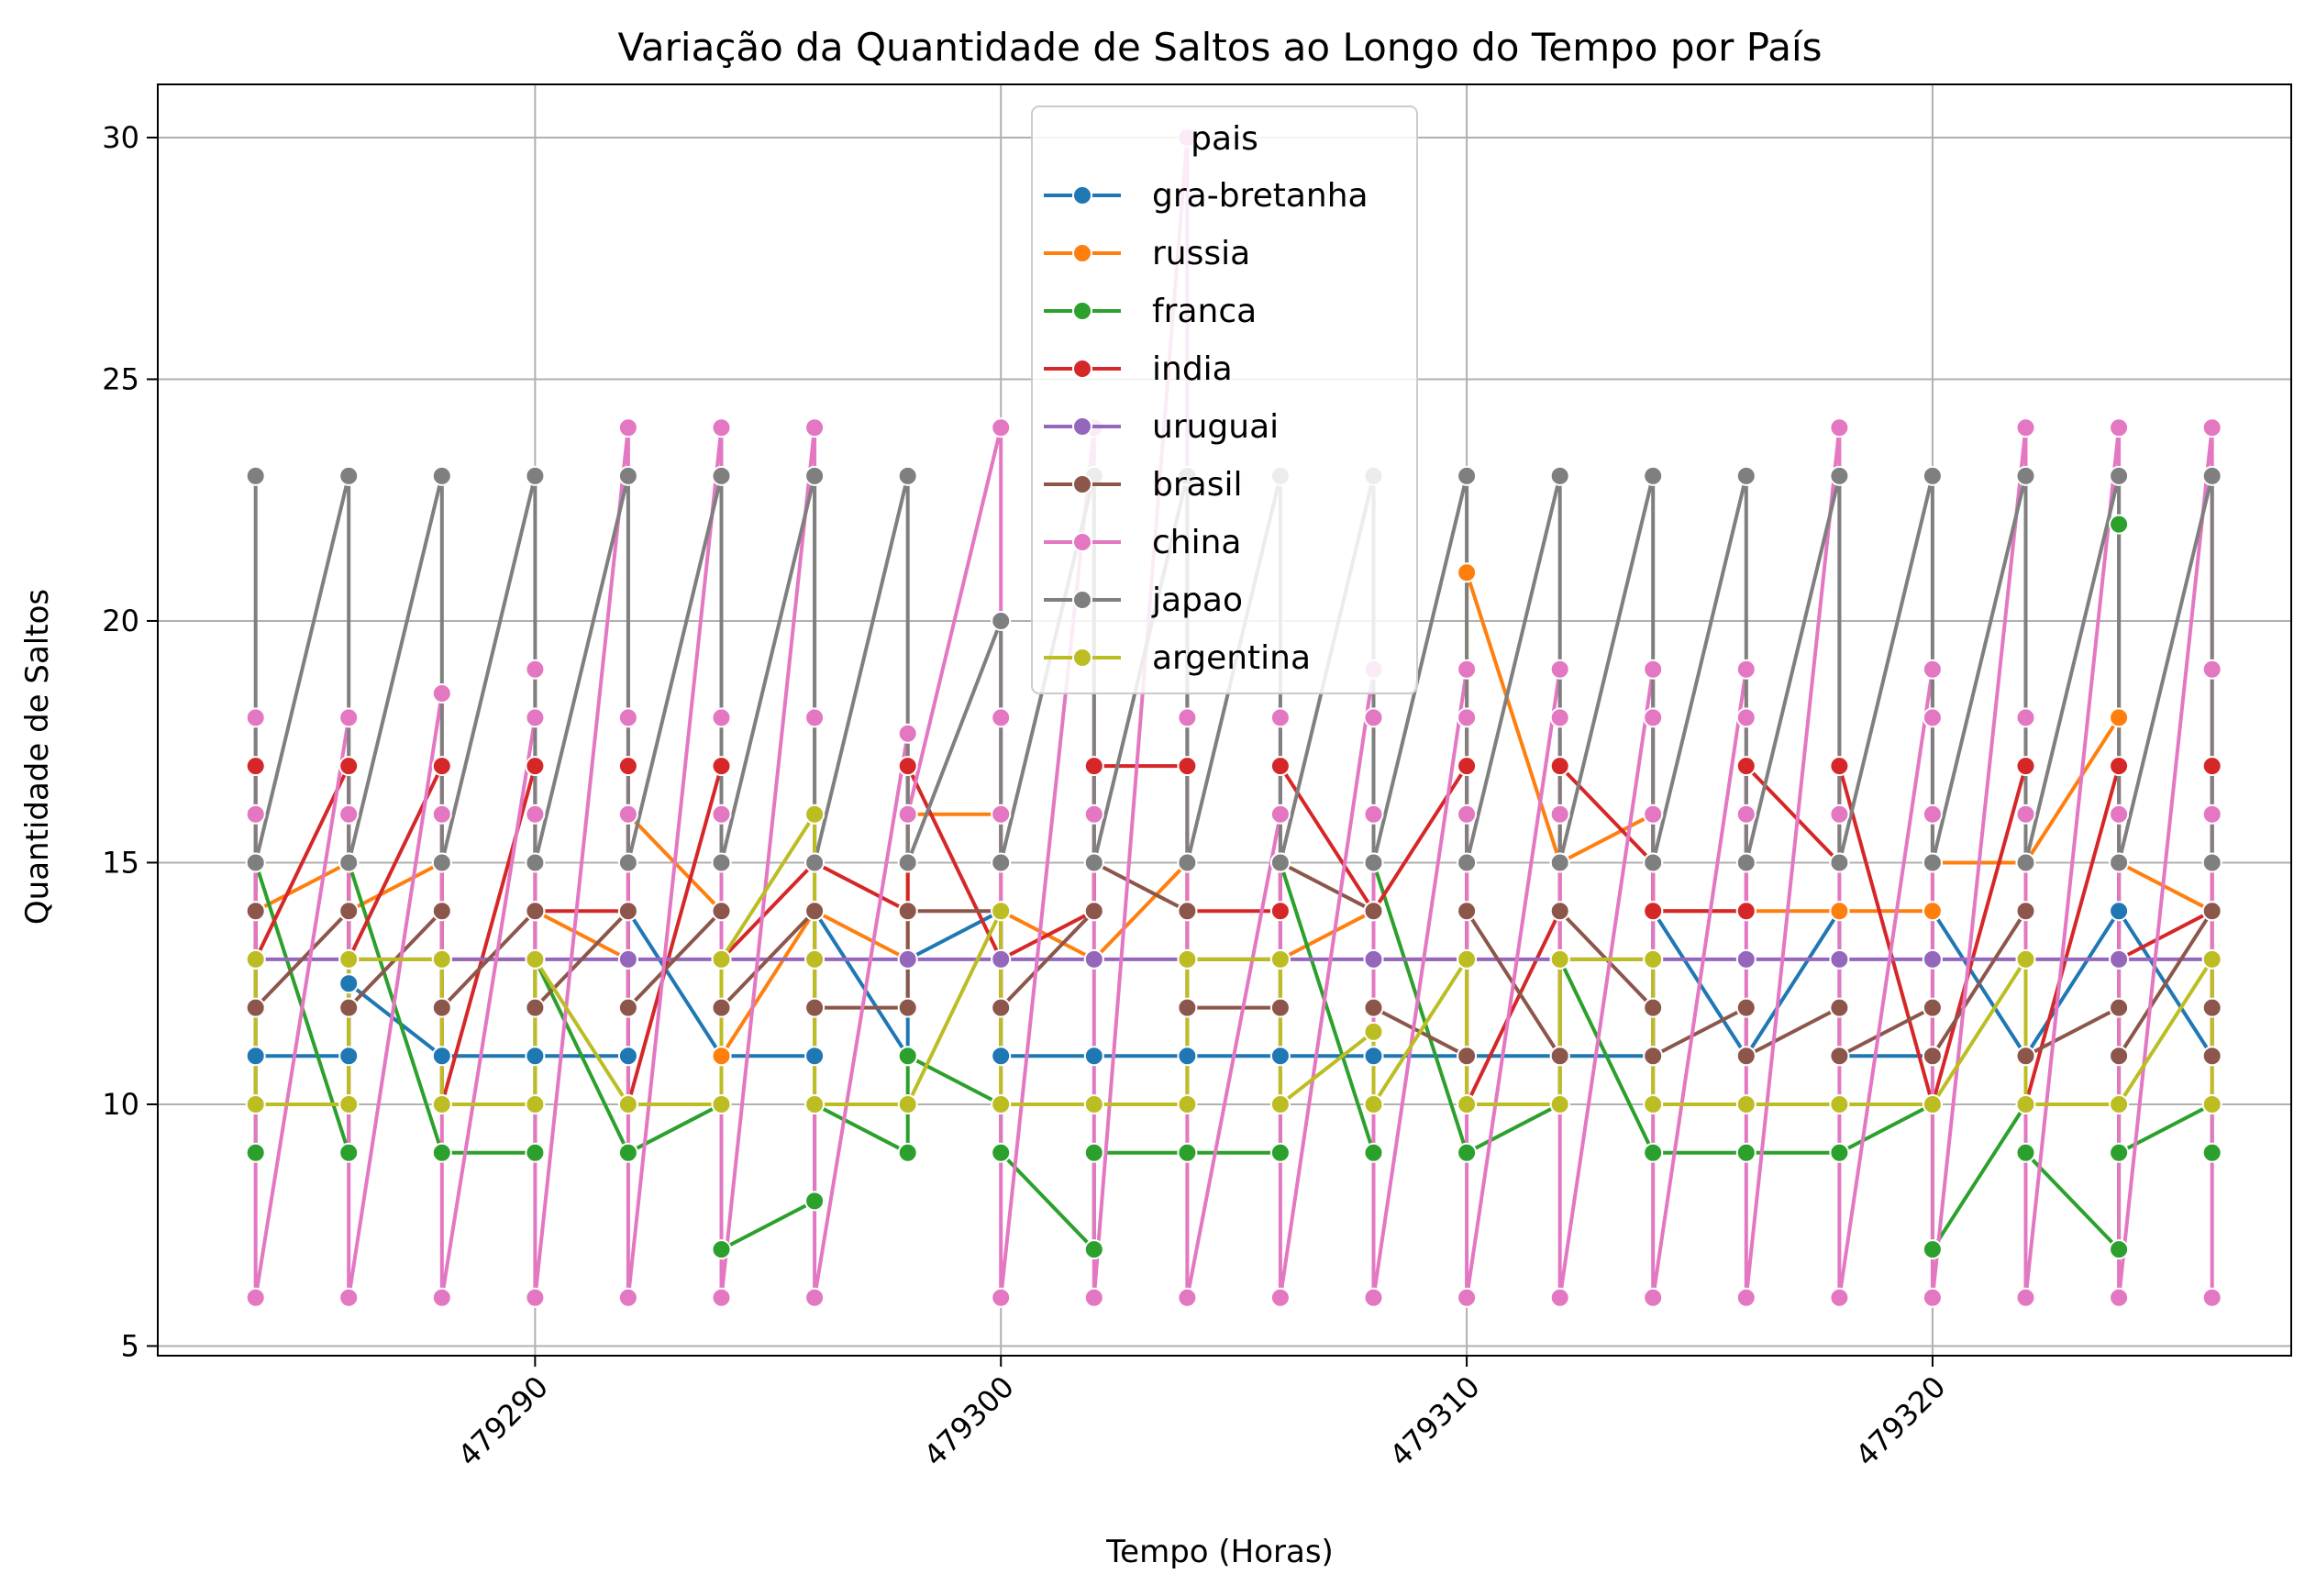 This screenshot has height=1596, width=2316. What do you see at coordinates (1139, 369) in the screenshot?
I see `legend-item-india: india` at bounding box center [1139, 369].